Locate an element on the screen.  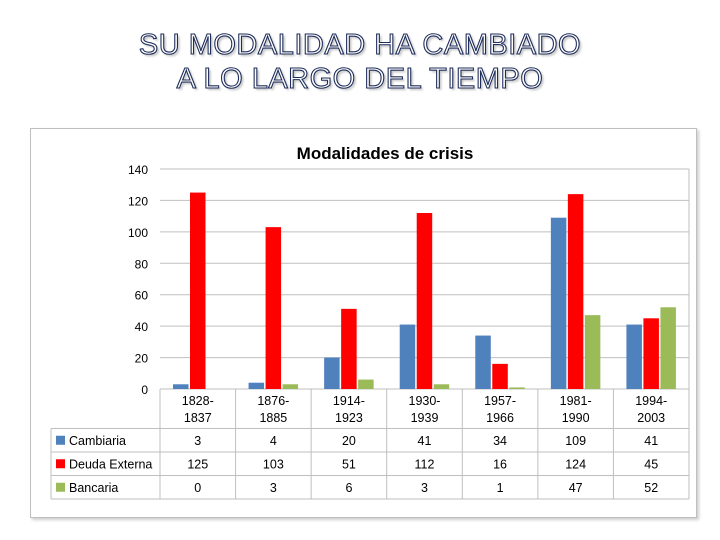
x-tick-label: 1930- is located at coordinates (425, 401).